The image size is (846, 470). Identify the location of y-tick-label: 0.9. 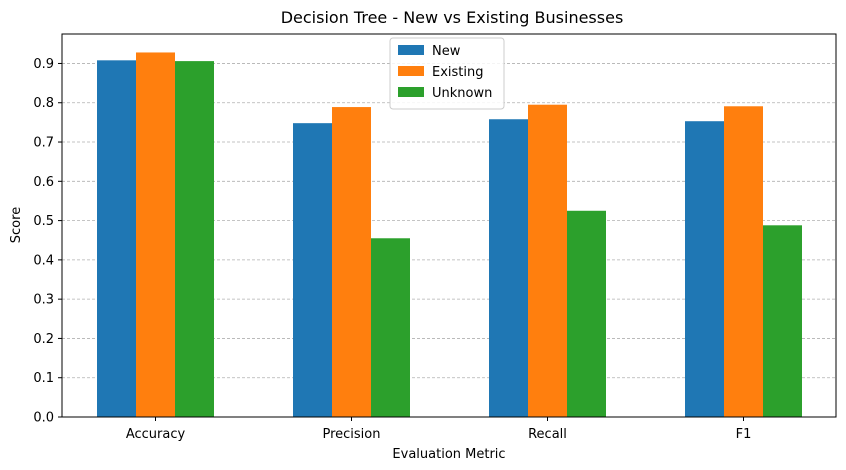
(43, 64).